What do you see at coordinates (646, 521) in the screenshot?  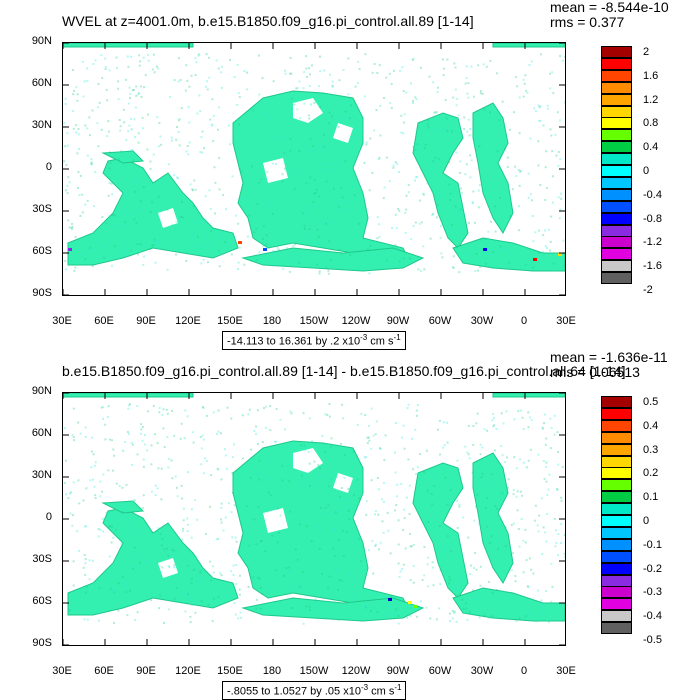 I see `colorbar-label: 0` at bounding box center [646, 521].